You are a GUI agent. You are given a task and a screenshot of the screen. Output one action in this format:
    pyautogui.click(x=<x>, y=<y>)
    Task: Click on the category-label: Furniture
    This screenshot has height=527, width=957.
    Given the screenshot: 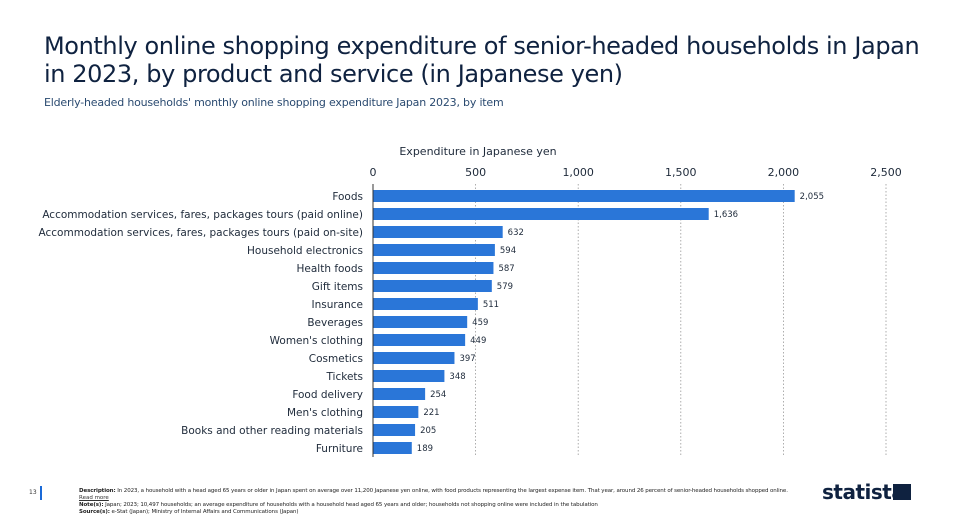 What is the action you would take?
    pyautogui.click(x=339, y=449)
    